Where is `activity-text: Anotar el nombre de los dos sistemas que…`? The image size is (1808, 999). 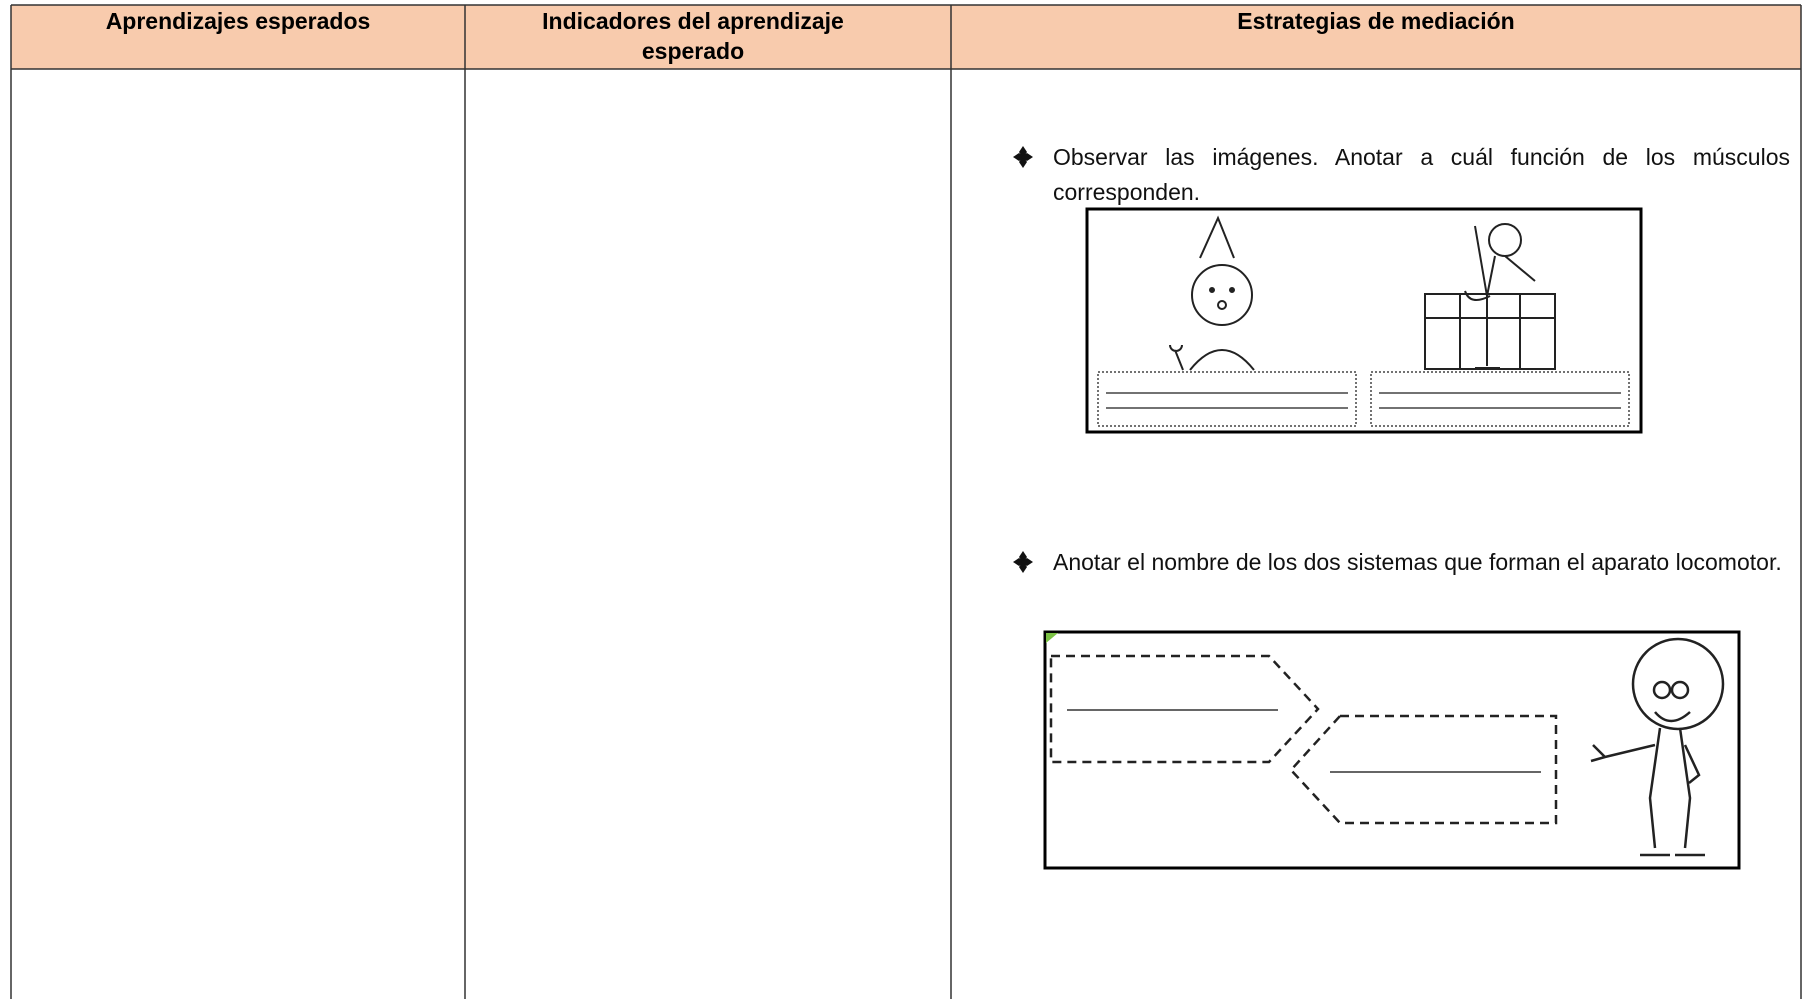 activity-text: Anotar el nombre de los dos sistemas que… is located at coordinates (1417, 562).